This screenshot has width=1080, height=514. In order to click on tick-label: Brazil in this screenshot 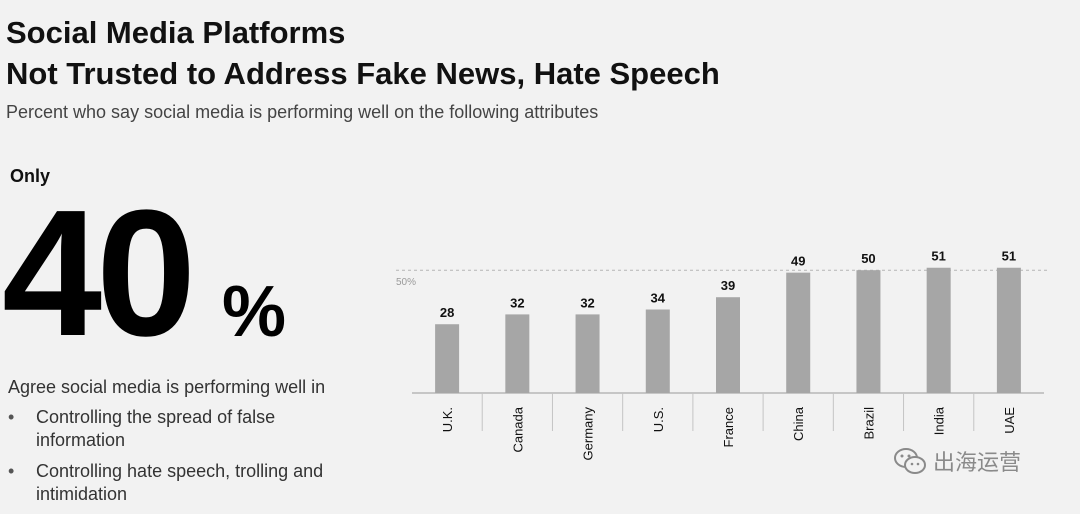, I will do `click(868, 423)`.